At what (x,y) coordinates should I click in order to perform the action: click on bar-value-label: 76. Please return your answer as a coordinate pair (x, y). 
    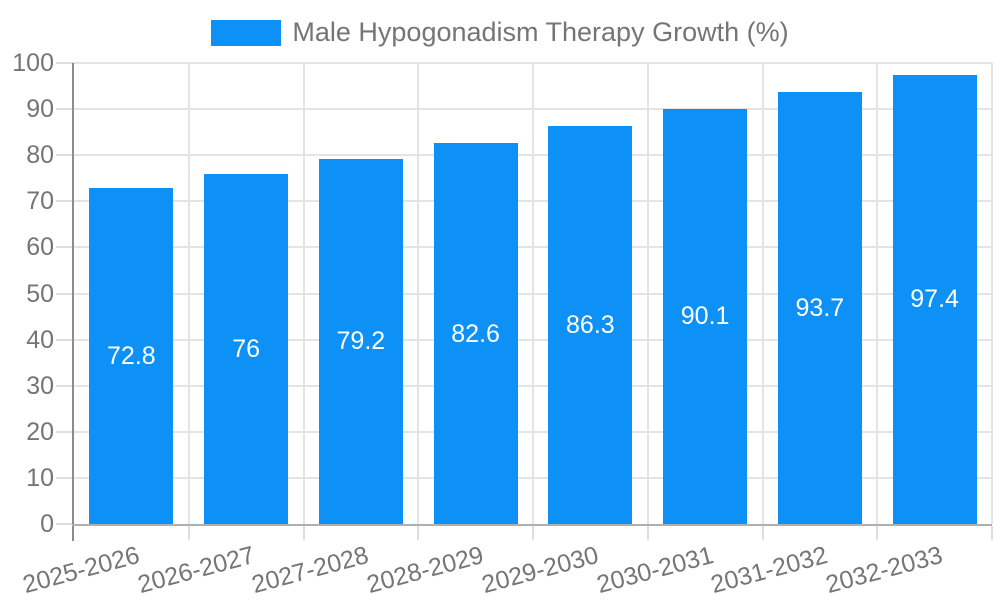
    Looking at the image, I should click on (246, 348).